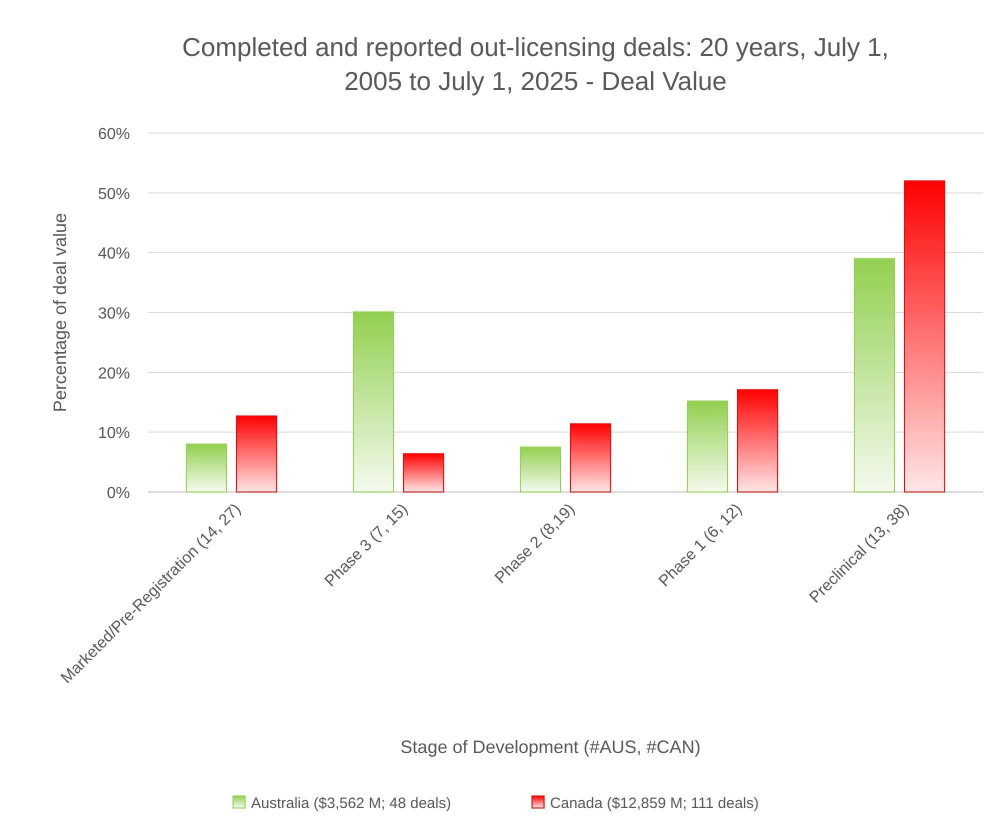  Describe the element at coordinates (114, 433) in the screenshot. I see `y-tick-label: 10%` at that location.